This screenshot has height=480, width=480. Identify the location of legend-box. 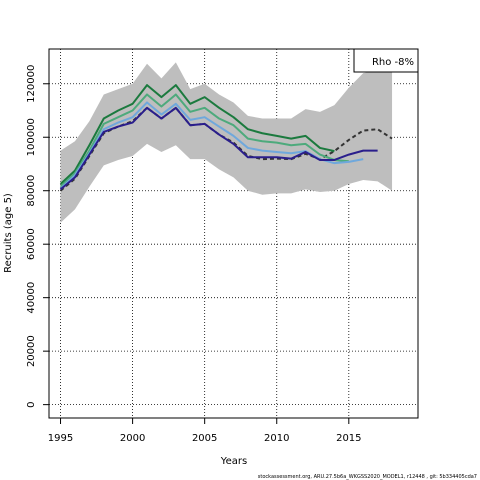
(386, 60).